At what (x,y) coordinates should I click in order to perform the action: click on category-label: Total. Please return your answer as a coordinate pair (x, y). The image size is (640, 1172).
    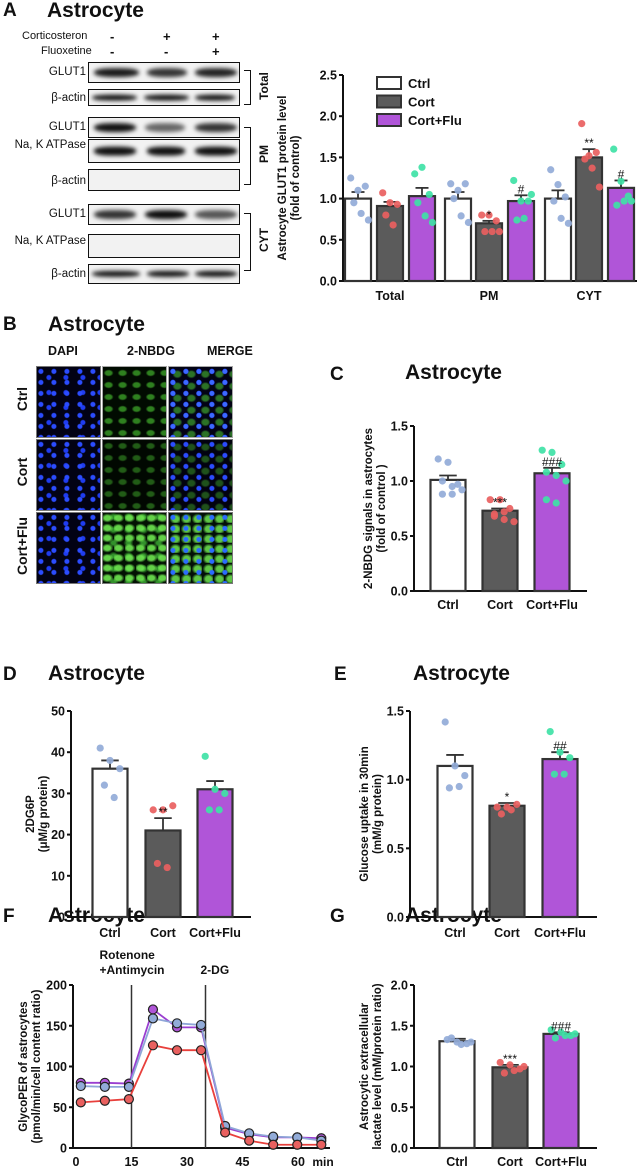
    Looking at the image, I should click on (390, 296).